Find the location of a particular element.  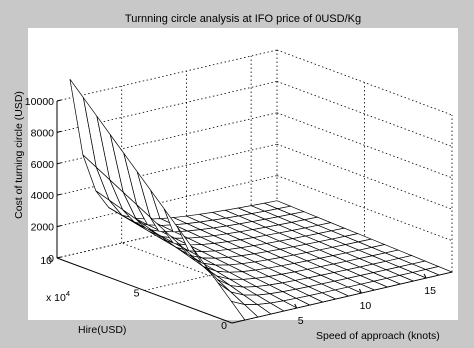

z-tick-label: 0 is located at coordinates (51, 259).